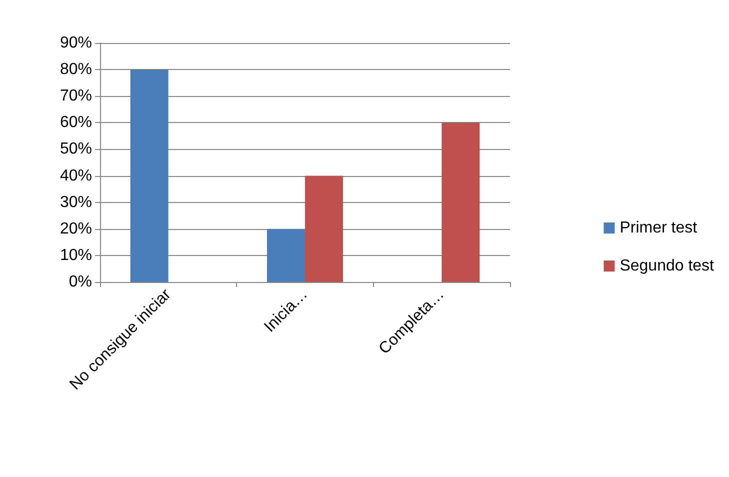  What do you see at coordinates (76, 123) in the screenshot?
I see `y-tick-label: 60%` at bounding box center [76, 123].